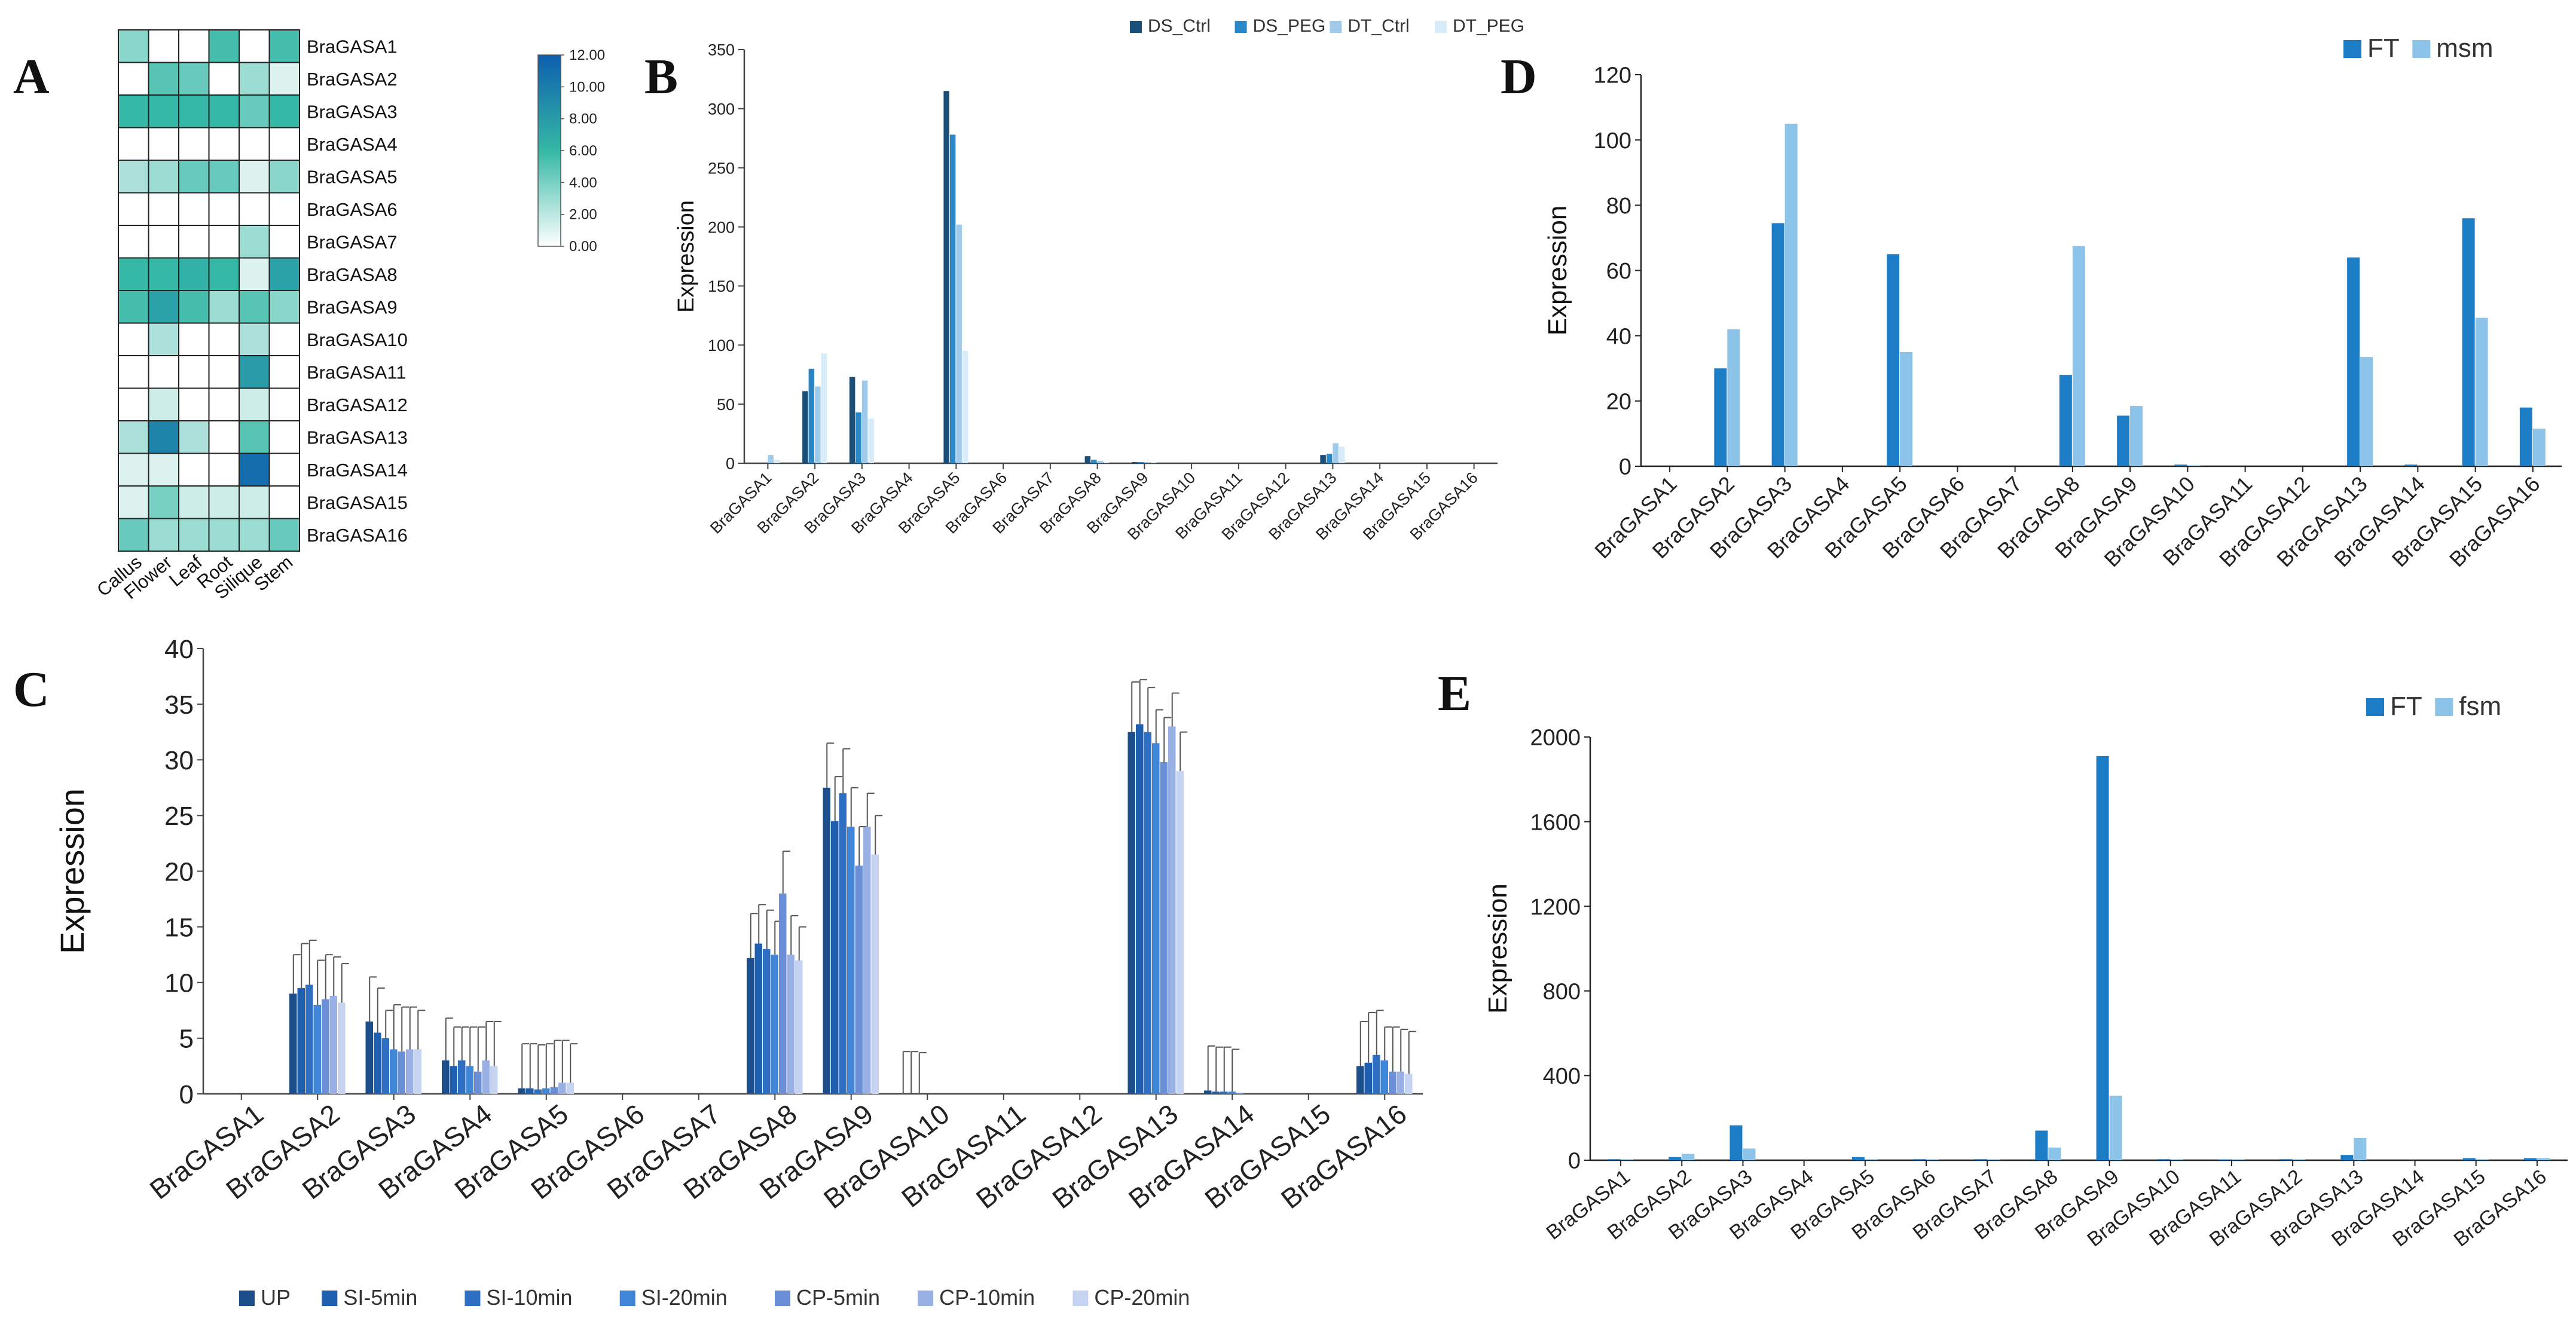  I want to click on heat-cell-bragasa13-silique, so click(254, 437).